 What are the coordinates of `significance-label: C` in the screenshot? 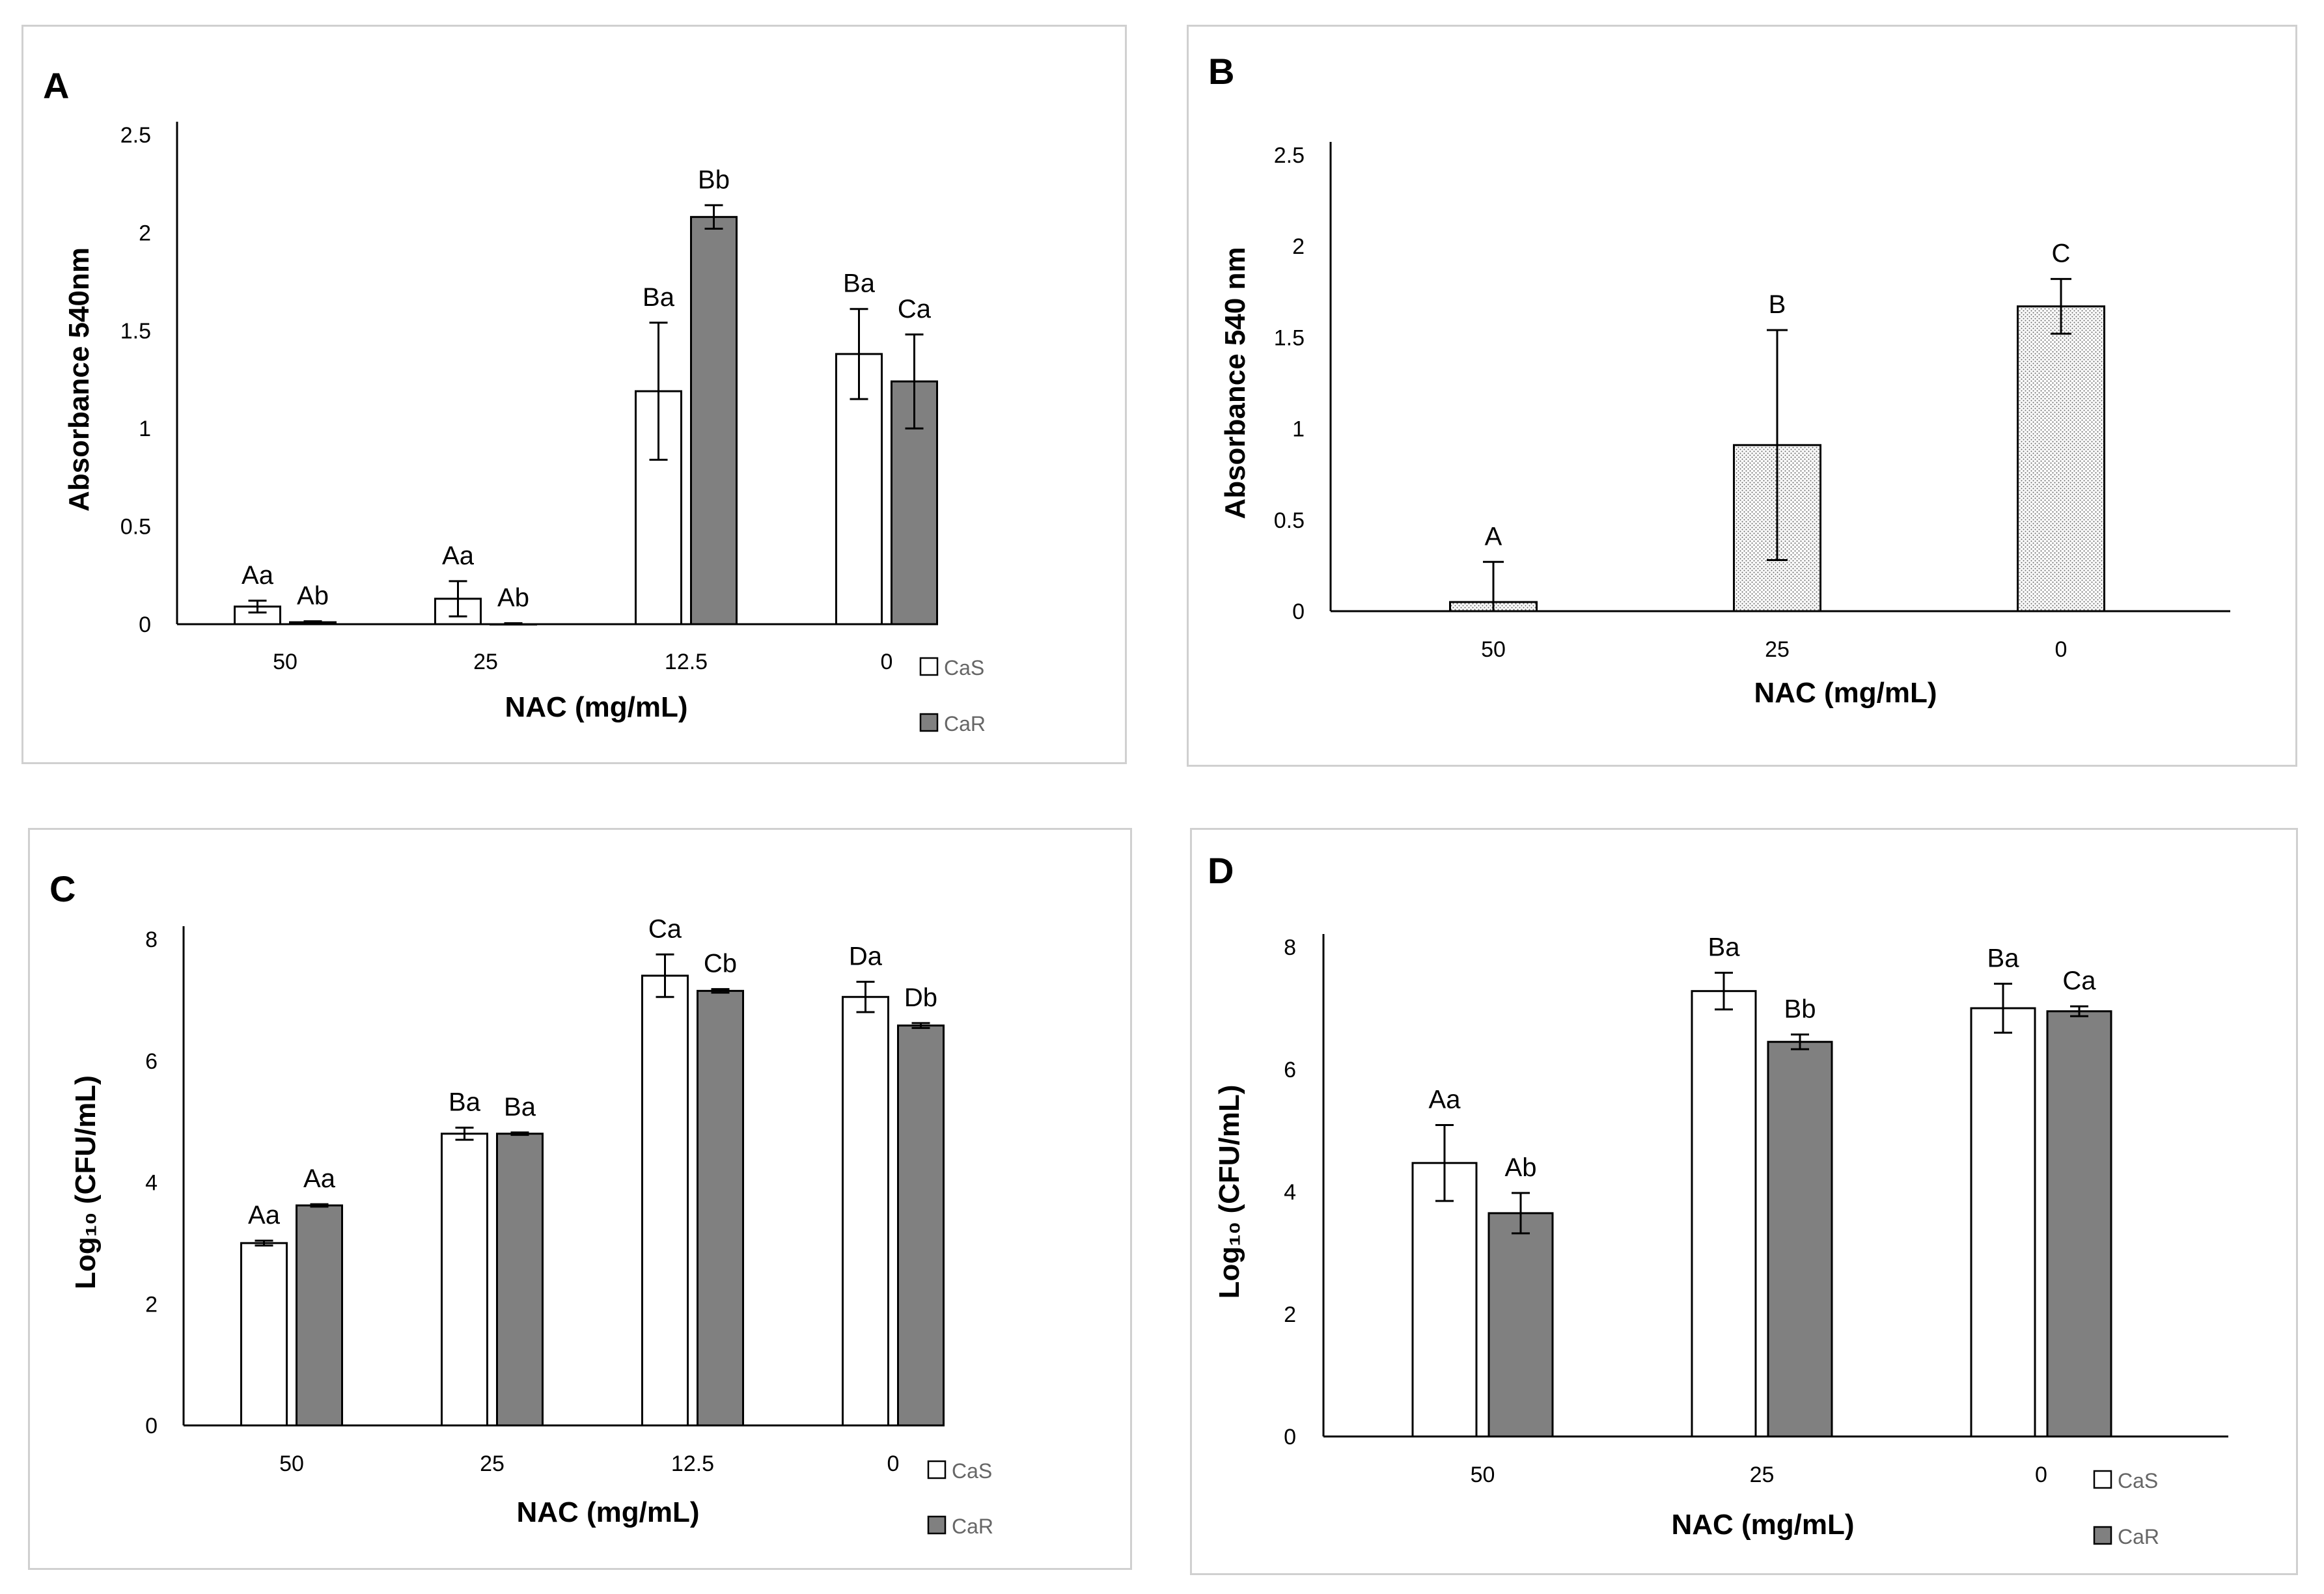 It's located at (2061, 254).